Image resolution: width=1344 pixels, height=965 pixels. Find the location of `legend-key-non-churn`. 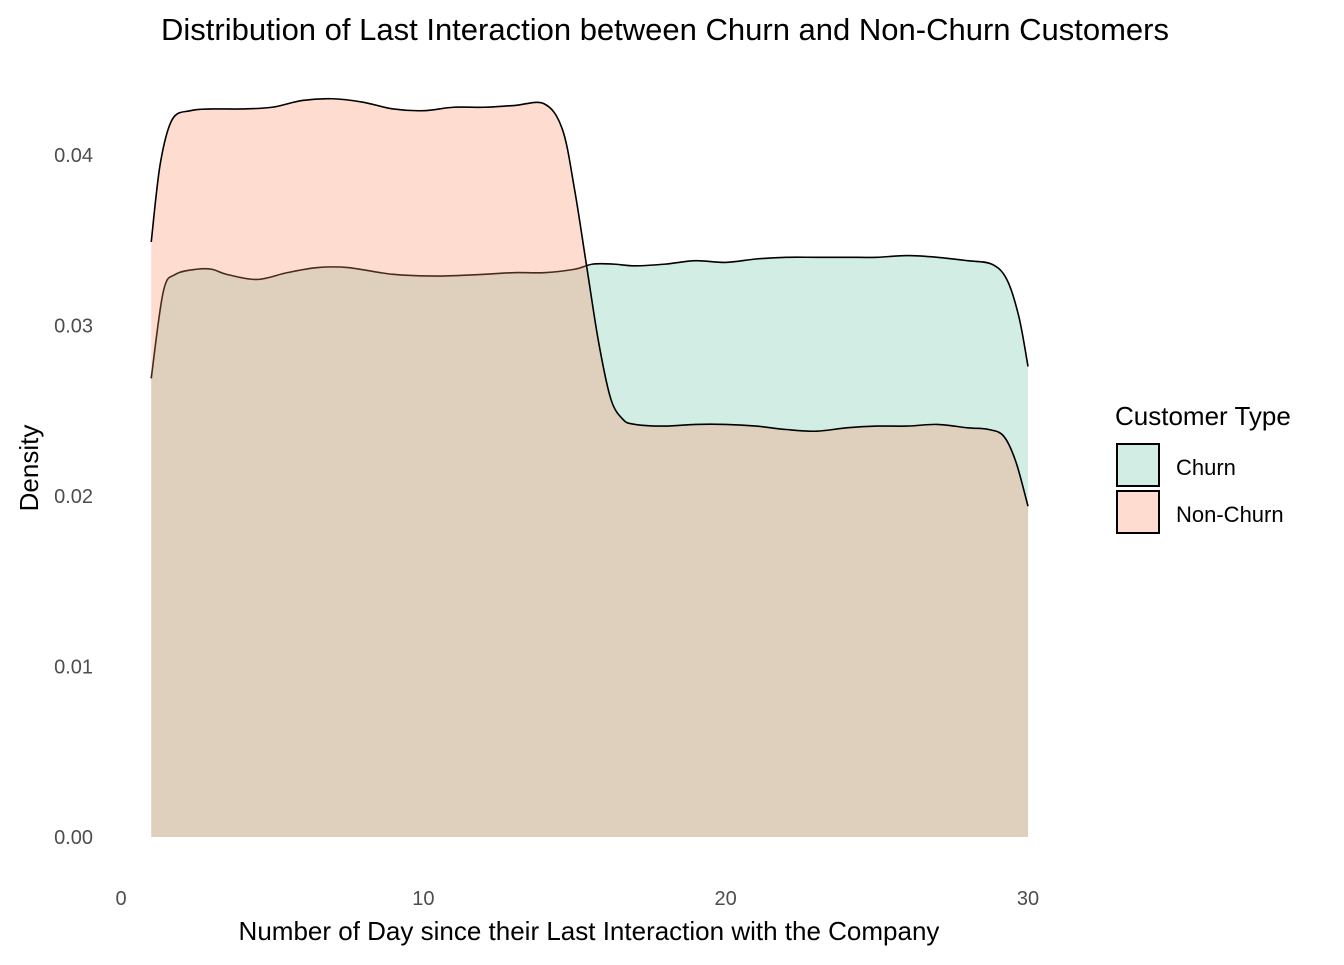

legend-key-non-churn is located at coordinates (1138, 512).